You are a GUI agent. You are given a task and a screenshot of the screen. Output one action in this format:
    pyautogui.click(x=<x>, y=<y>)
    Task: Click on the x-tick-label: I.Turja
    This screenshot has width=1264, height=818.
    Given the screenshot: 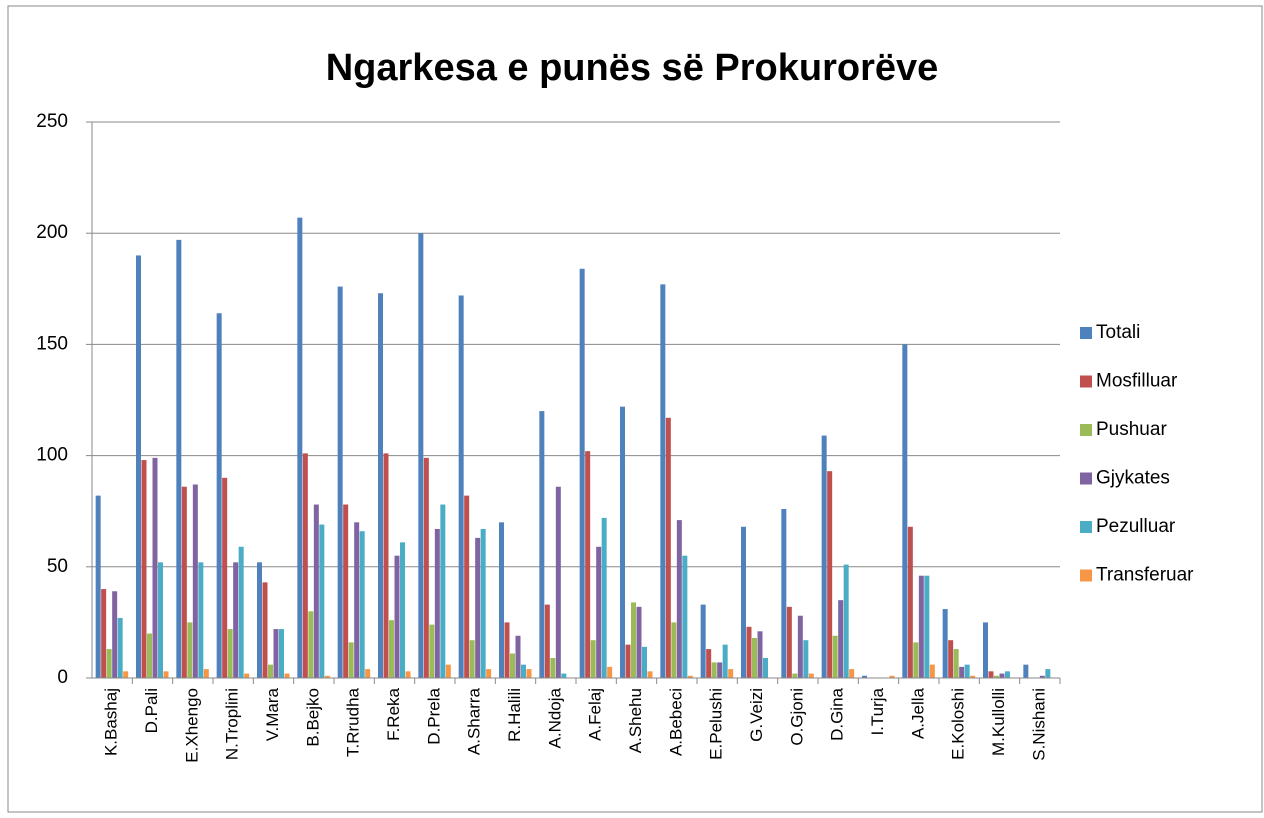 What is the action you would take?
    pyautogui.click(x=877, y=711)
    